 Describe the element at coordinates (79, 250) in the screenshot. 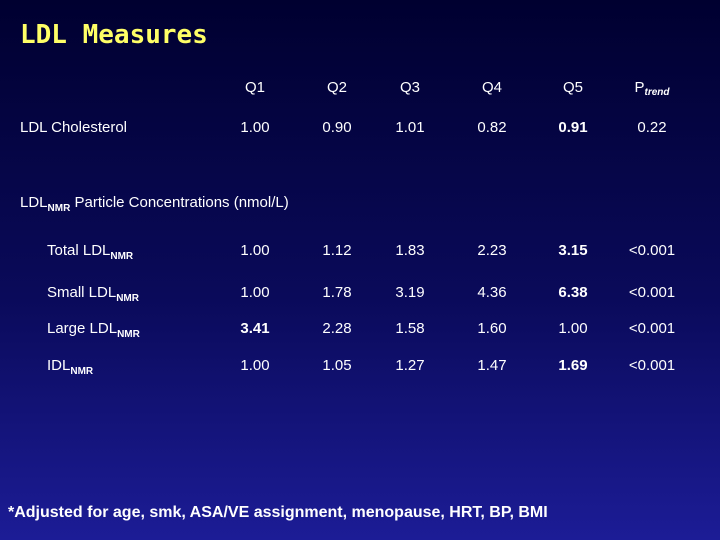

I see `row-label-text: Total LDL` at that location.